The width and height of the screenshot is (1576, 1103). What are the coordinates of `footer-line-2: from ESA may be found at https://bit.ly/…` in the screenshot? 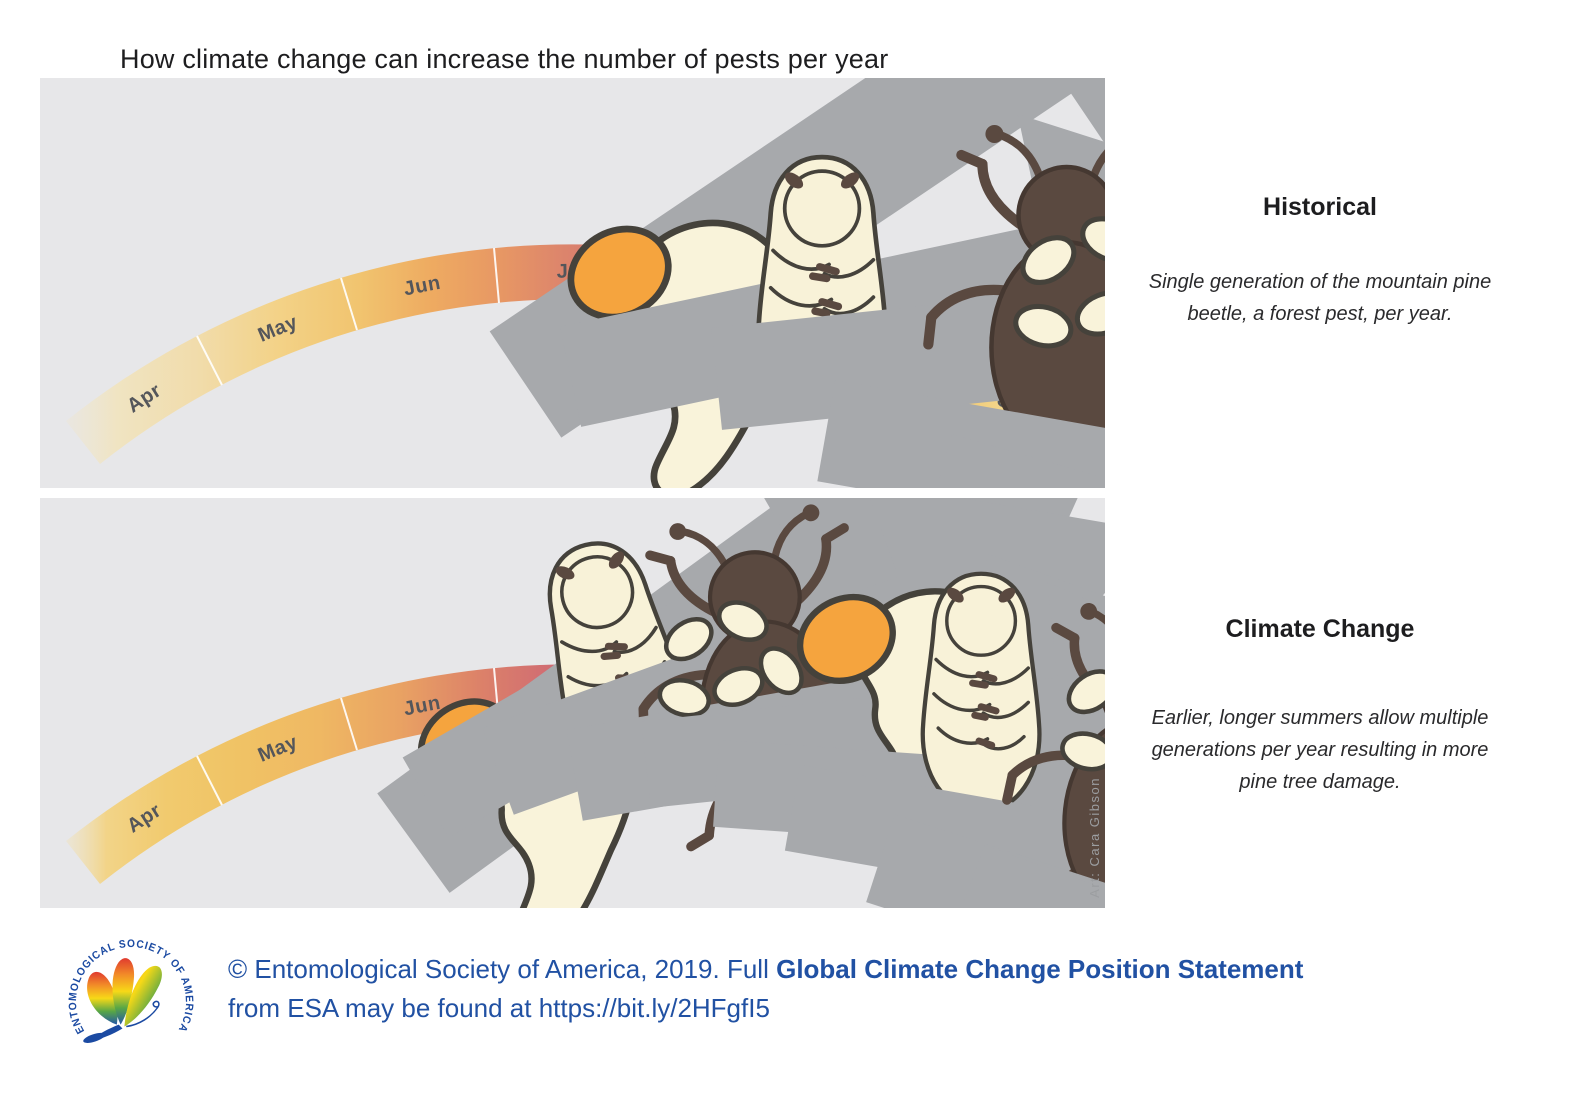 It's located at (499, 1008).